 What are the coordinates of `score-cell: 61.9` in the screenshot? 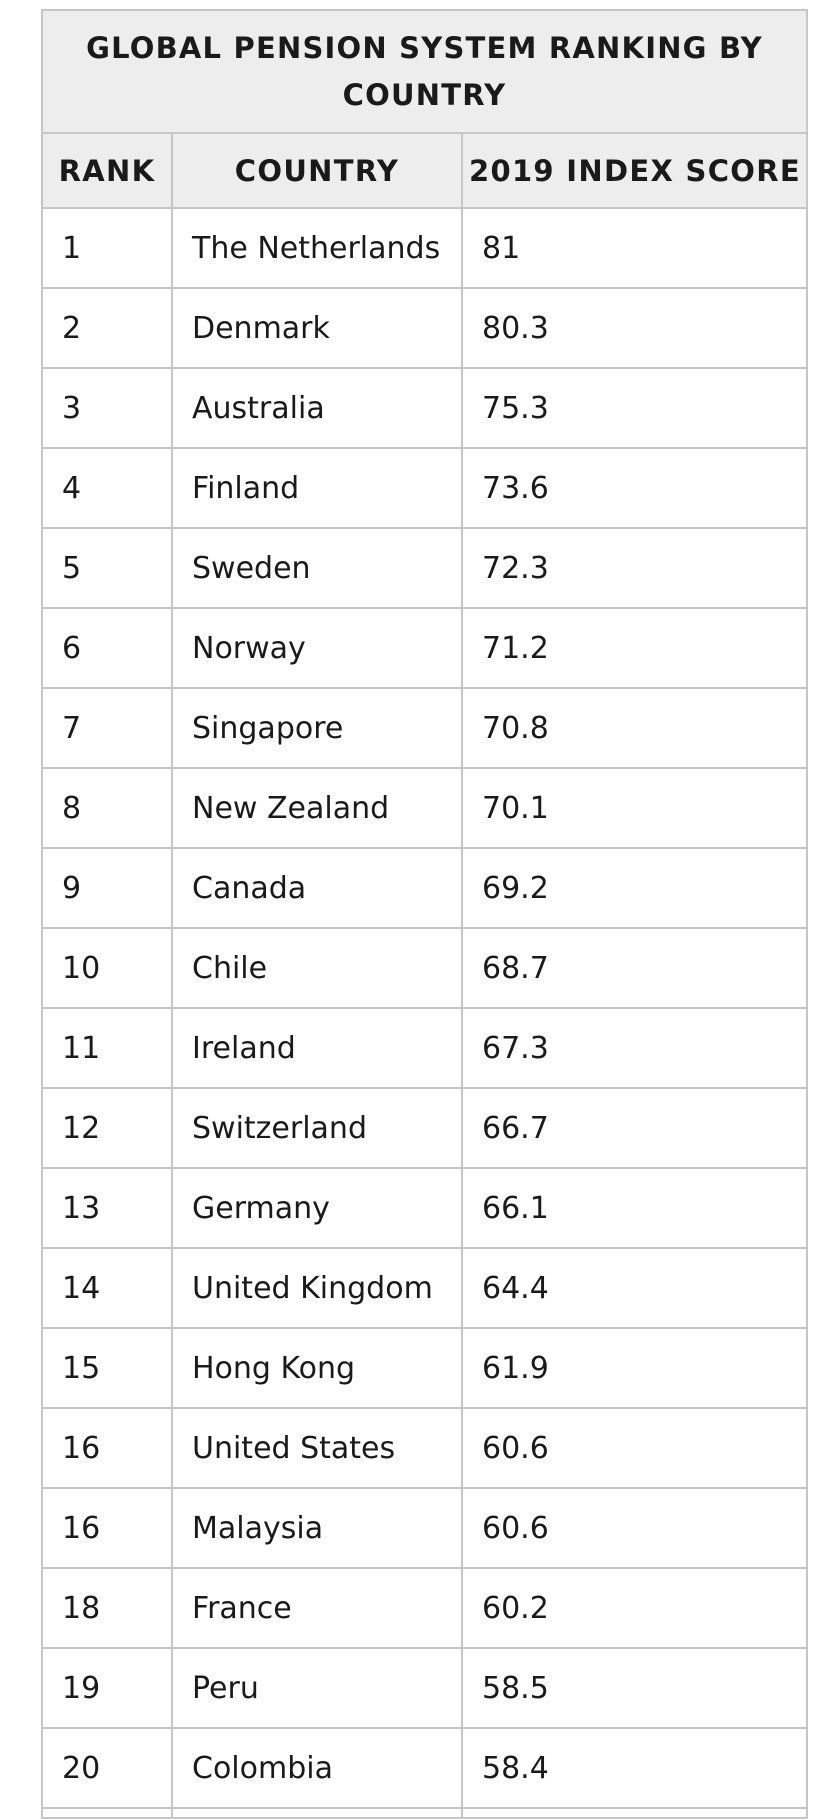 It's located at (634, 1368).